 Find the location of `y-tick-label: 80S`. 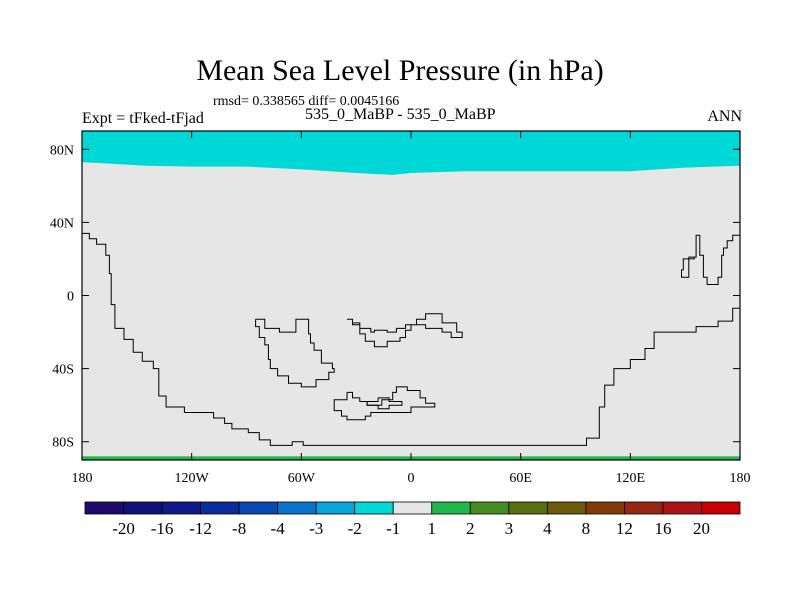

y-tick-label: 80S is located at coordinates (63, 443).